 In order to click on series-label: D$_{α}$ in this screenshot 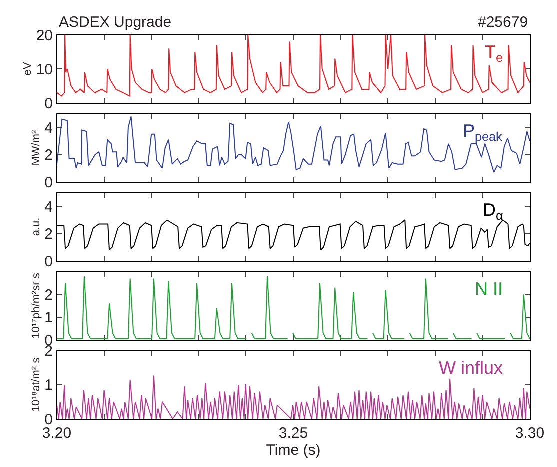, I will do `click(493, 211)`.